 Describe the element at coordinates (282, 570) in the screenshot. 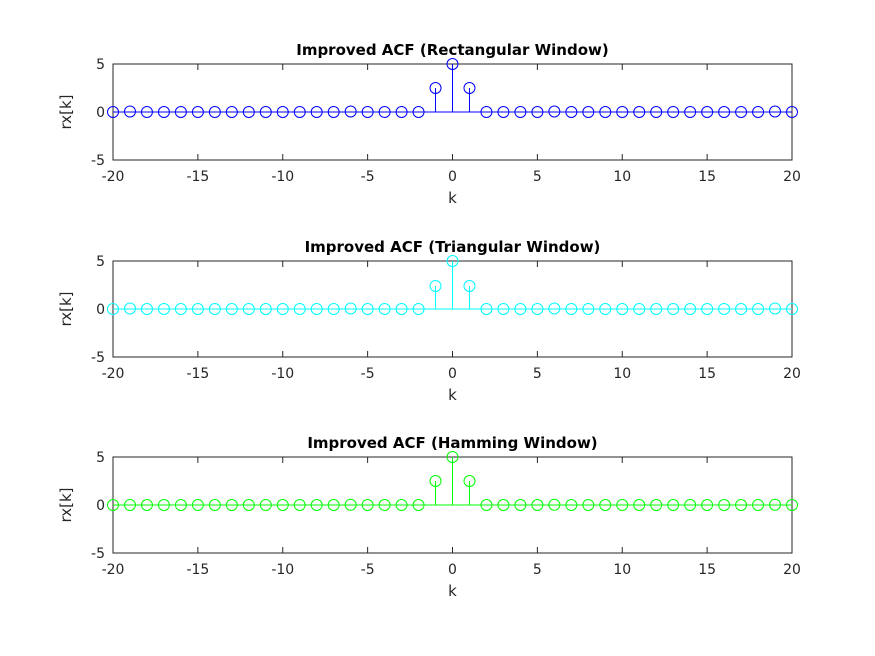

I see `x-tick-label: -10` at that location.